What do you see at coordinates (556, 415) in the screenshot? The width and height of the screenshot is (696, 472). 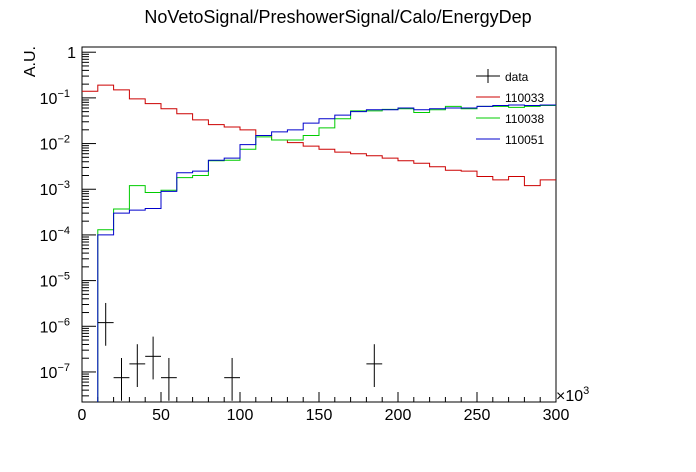 I see `x-tick-label: 300` at bounding box center [556, 415].